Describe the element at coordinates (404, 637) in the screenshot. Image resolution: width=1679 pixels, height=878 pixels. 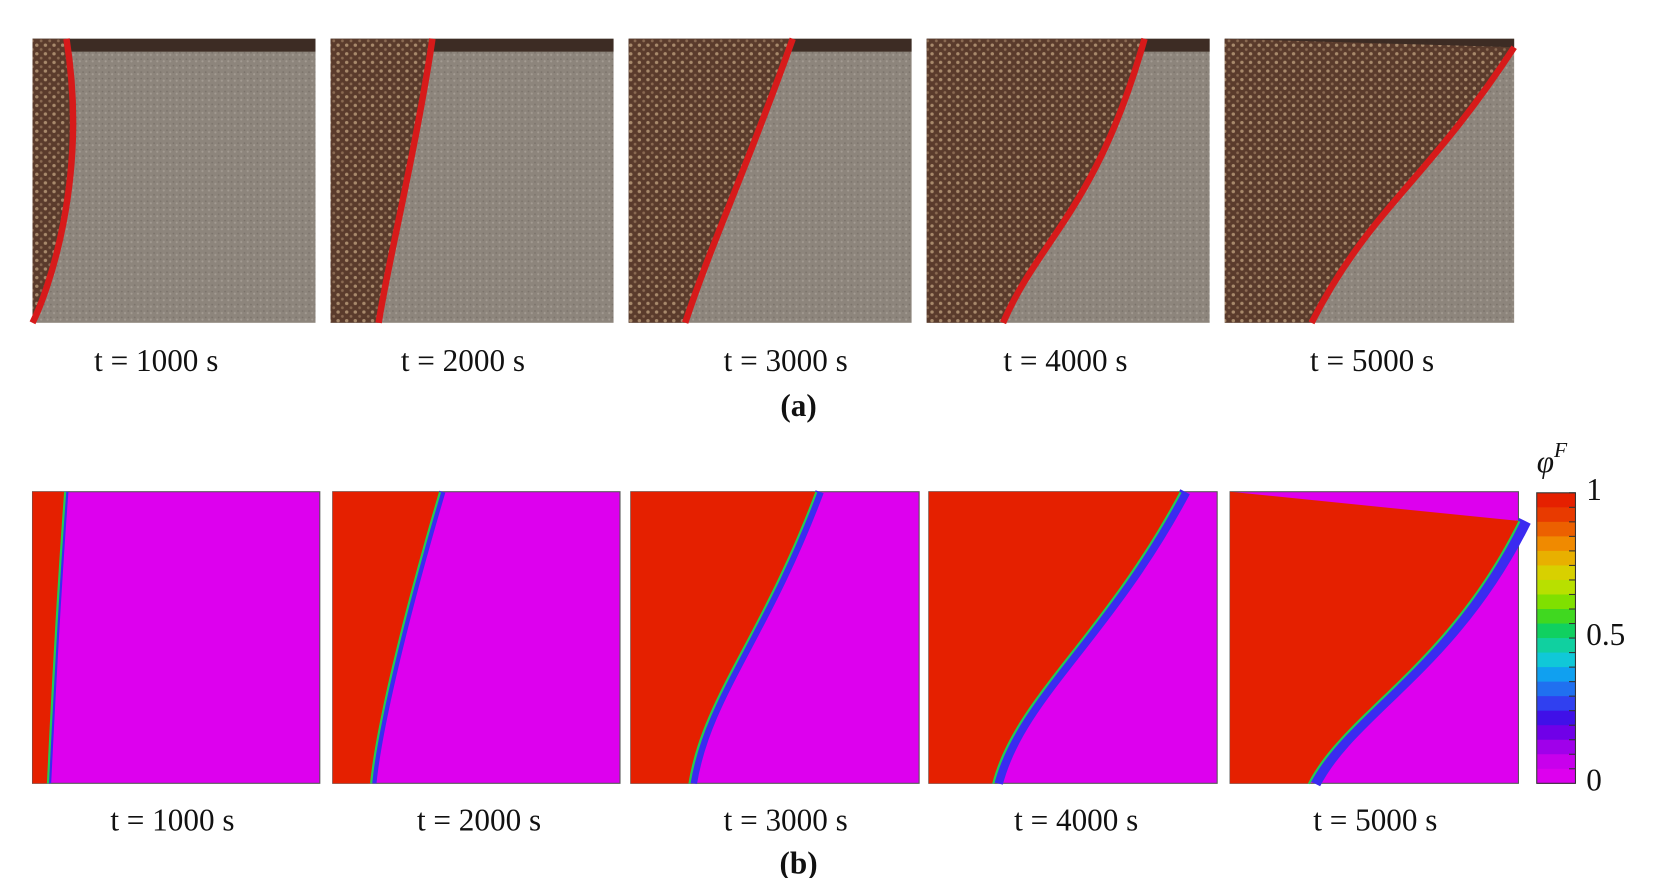
I see `front-green` at that location.